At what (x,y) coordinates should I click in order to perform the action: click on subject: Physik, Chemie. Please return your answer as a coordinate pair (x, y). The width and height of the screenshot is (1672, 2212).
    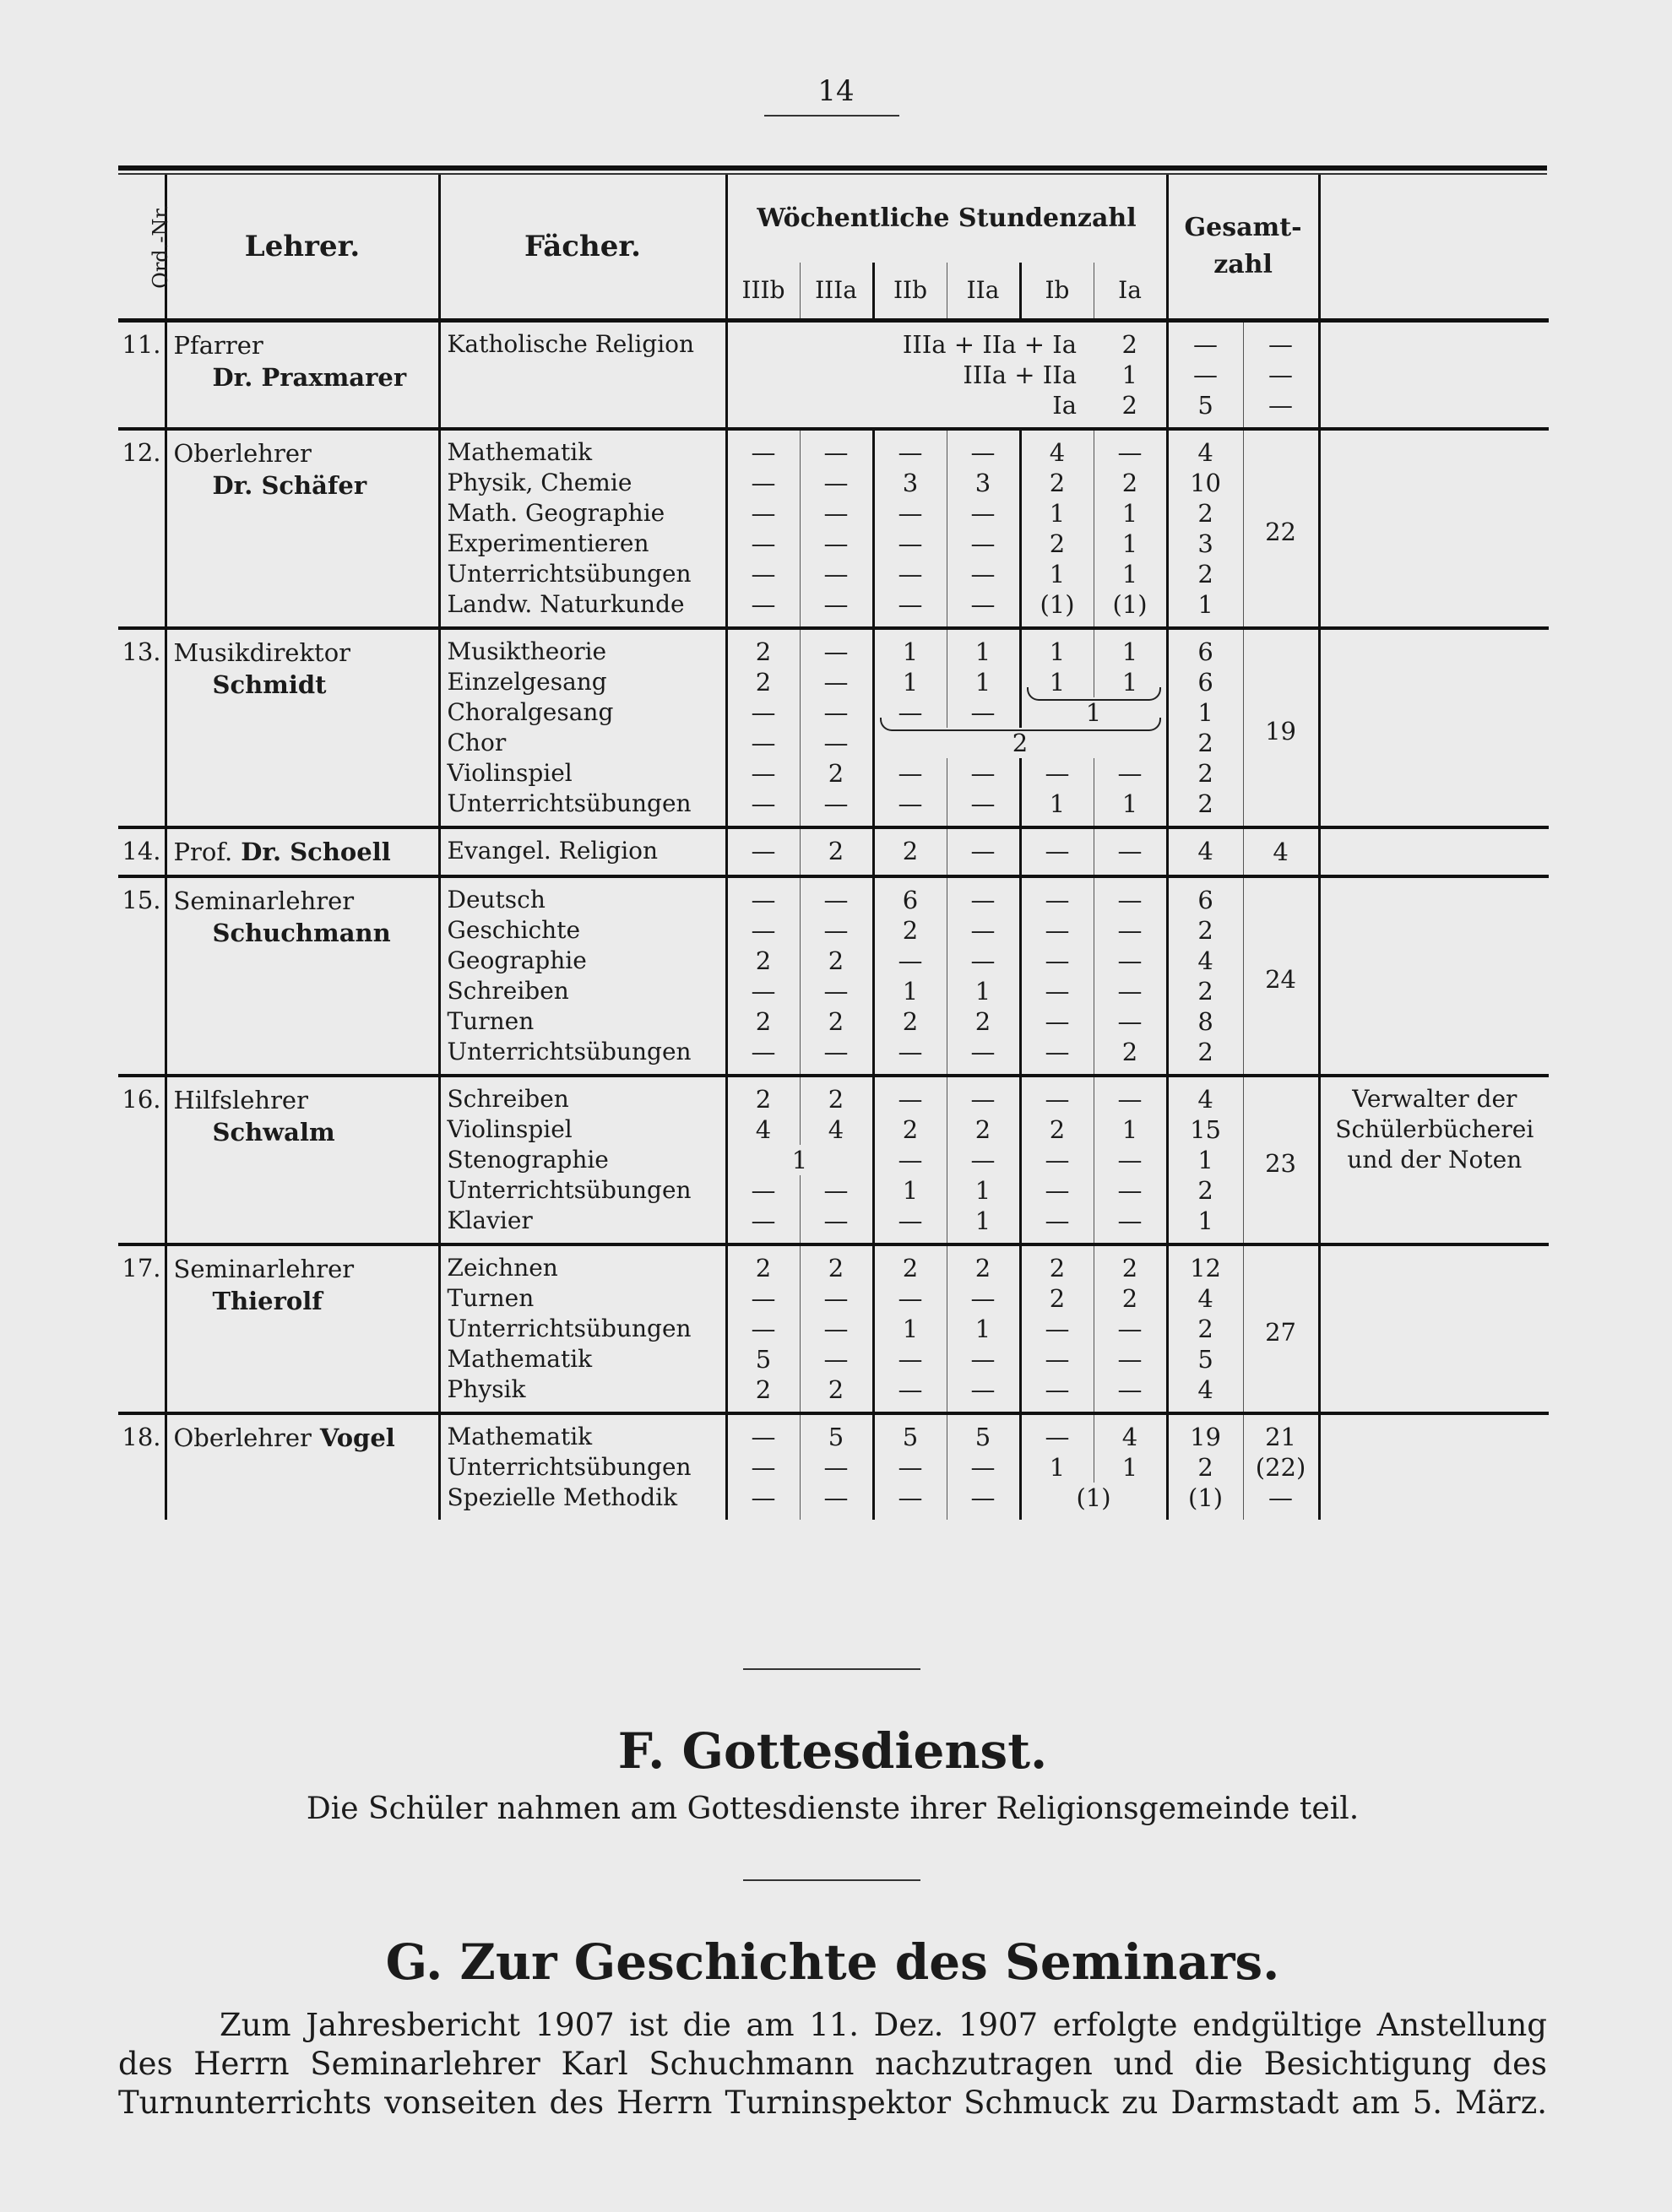
    Looking at the image, I should click on (583, 483).